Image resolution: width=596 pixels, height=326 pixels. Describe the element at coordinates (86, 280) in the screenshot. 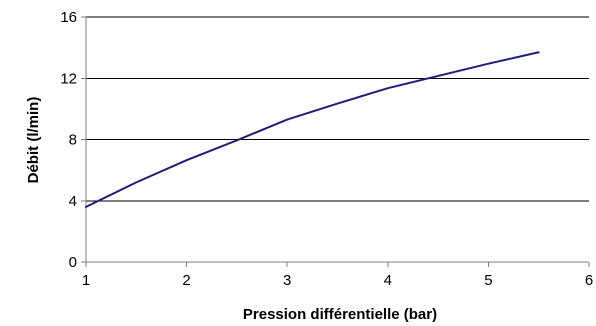

I see `x-tick-label-0: 1` at that location.